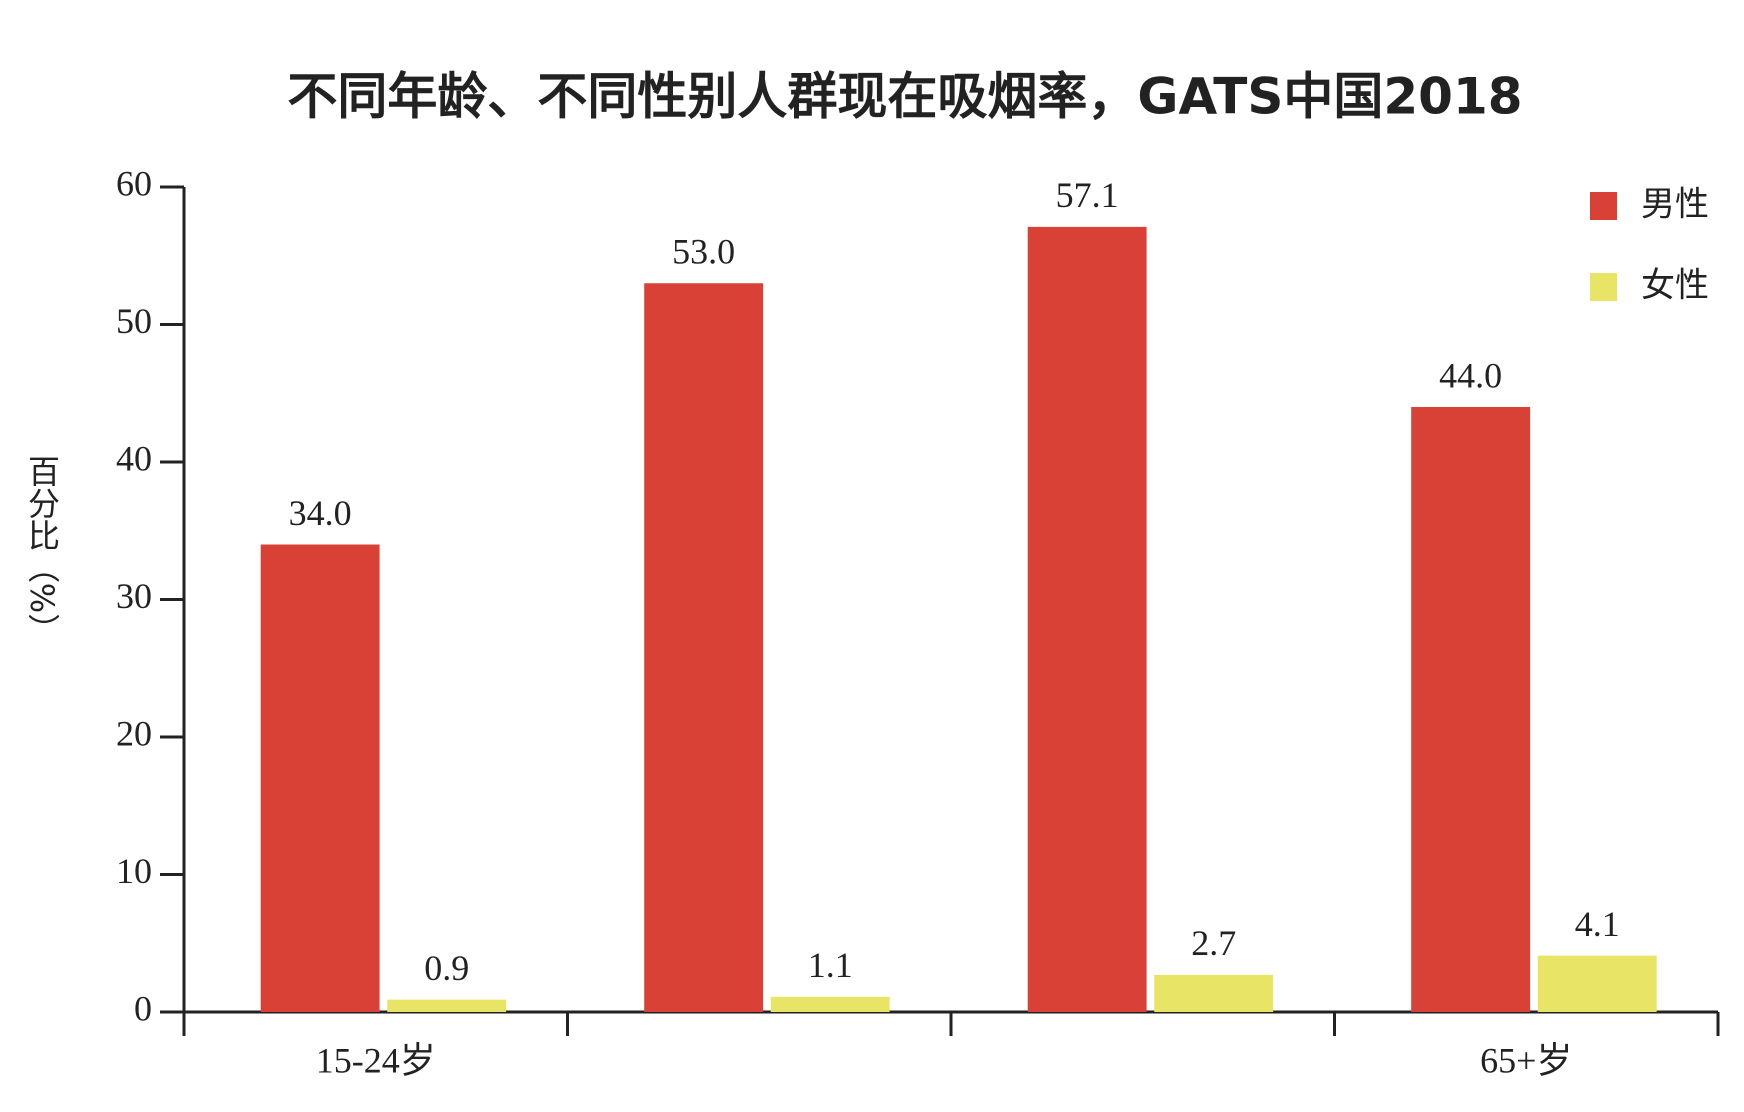 This screenshot has height=1112, width=1744. What do you see at coordinates (320, 513) in the screenshot?
I see `data-label: 34.0` at bounding box center [320, 513].